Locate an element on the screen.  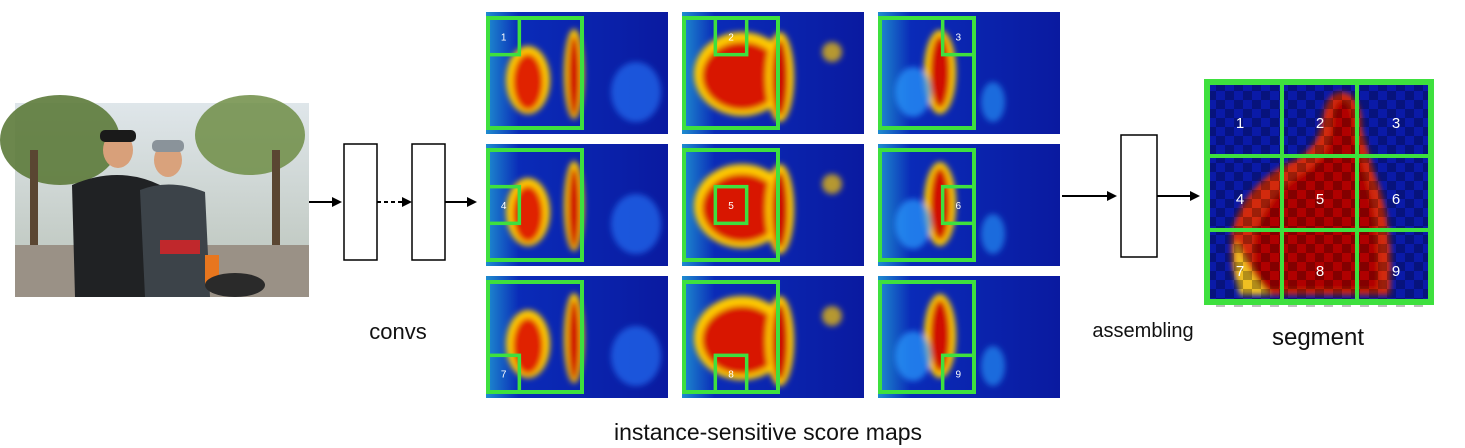
conv-pipeline: convs is located at coordinates (393, 243).